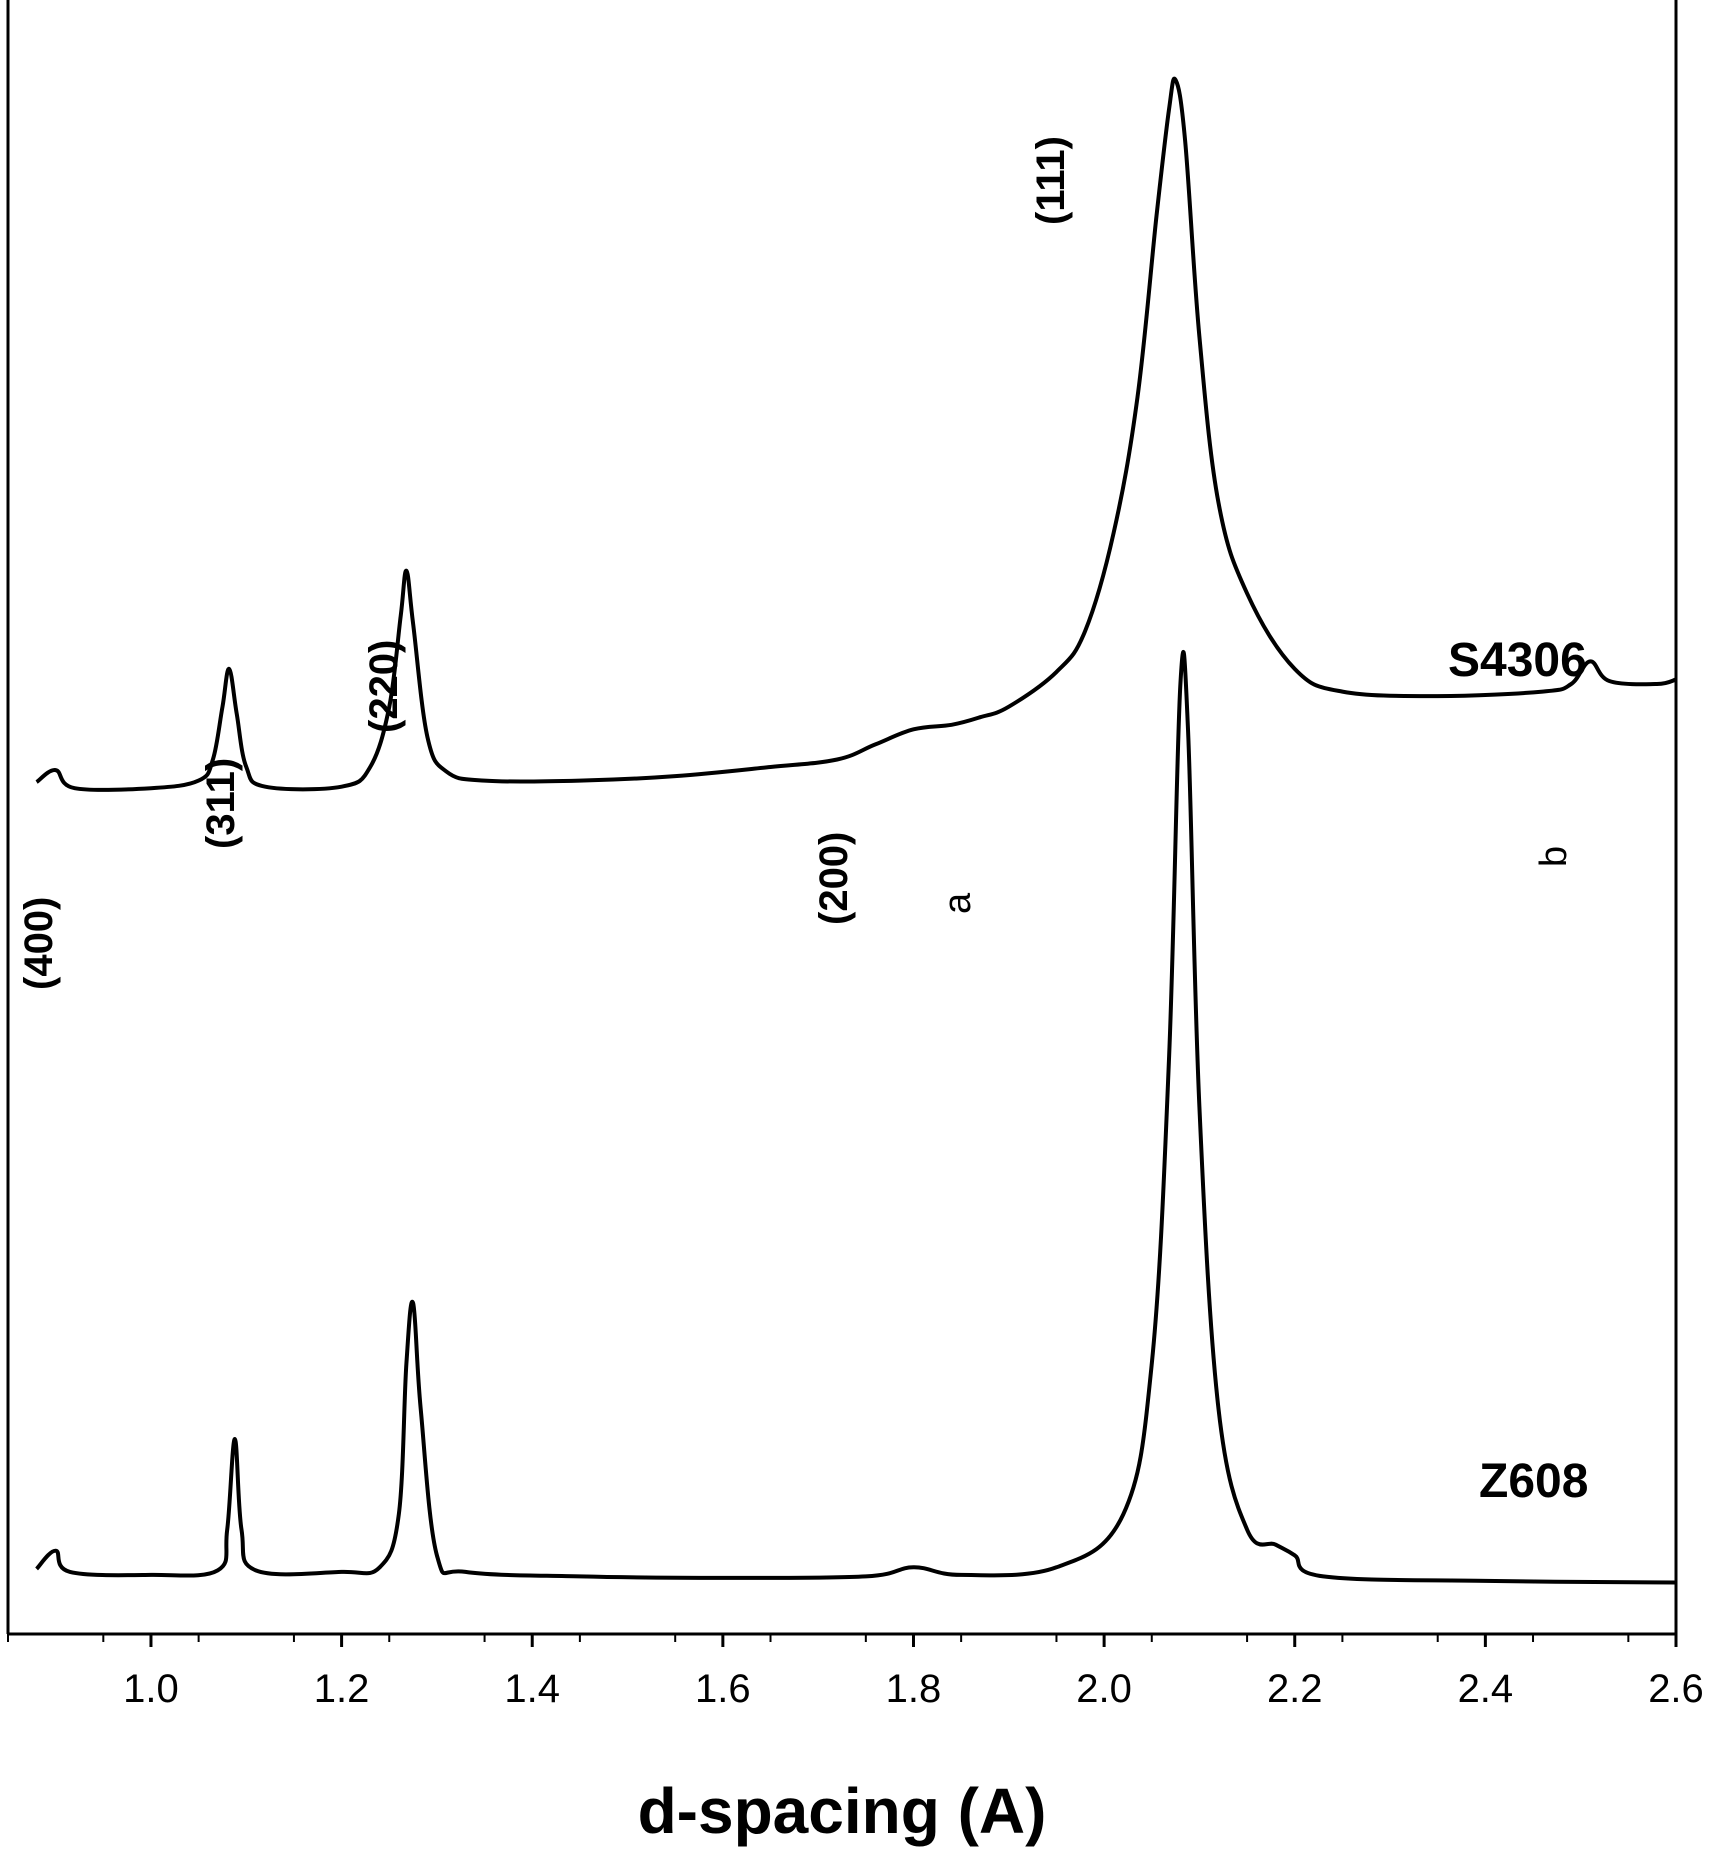 Image resolution: width=1719 pixels, height=1862 pixels. I want to click on x-ticks: 1.0 1.2 1.4 1.6 1.8 2.0 2.2 2.4 2.6, so click(855, 1672).